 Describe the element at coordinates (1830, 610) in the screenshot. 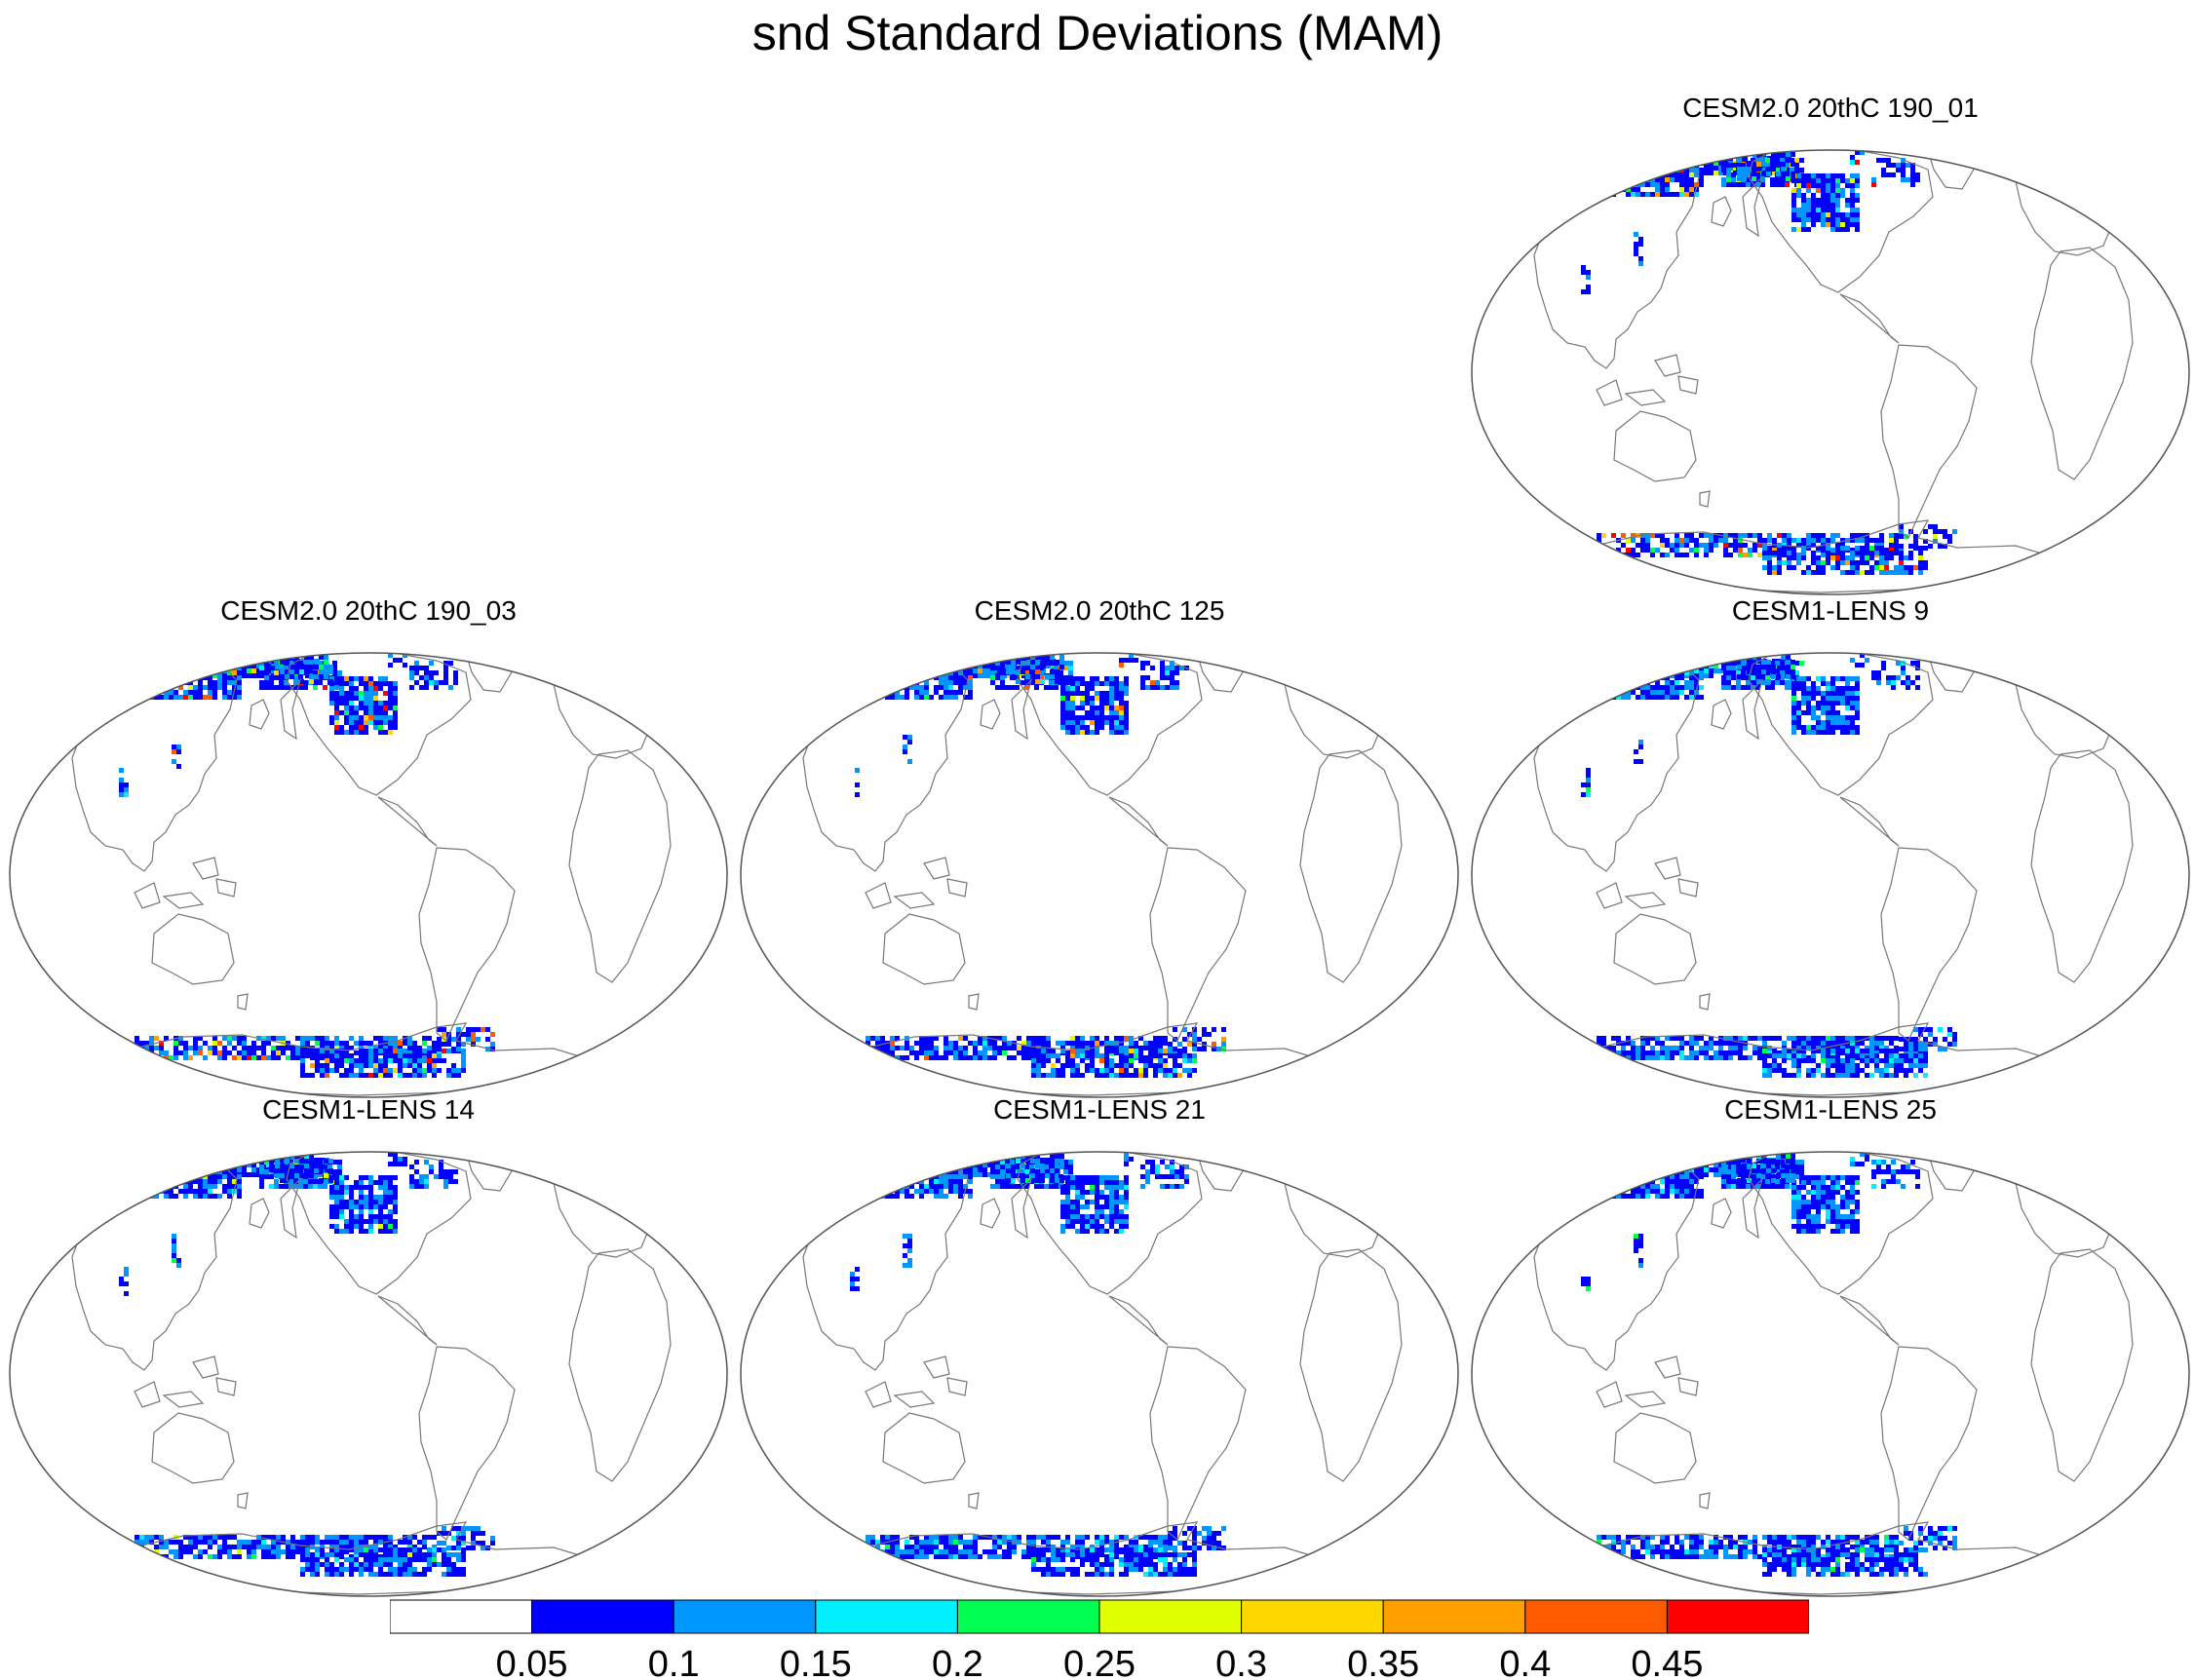

I see `panel-title: CESM1-LENS 9` at that location.